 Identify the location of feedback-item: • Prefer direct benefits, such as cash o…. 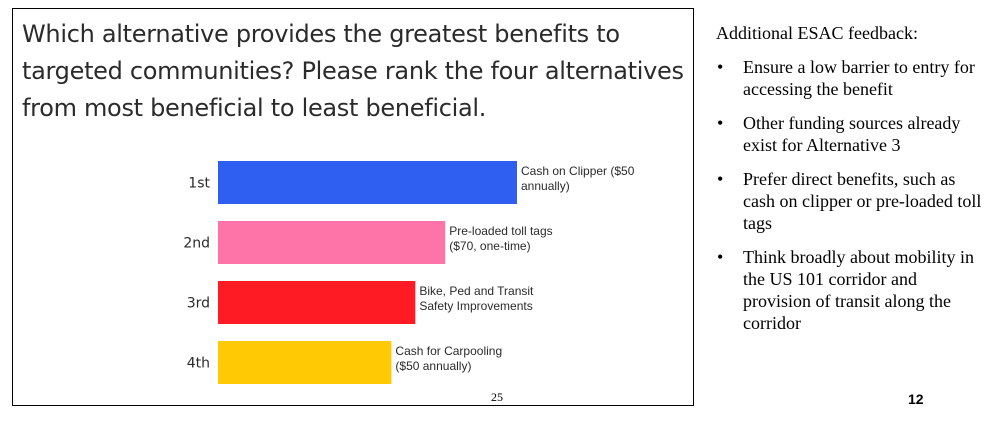
(852, 201).